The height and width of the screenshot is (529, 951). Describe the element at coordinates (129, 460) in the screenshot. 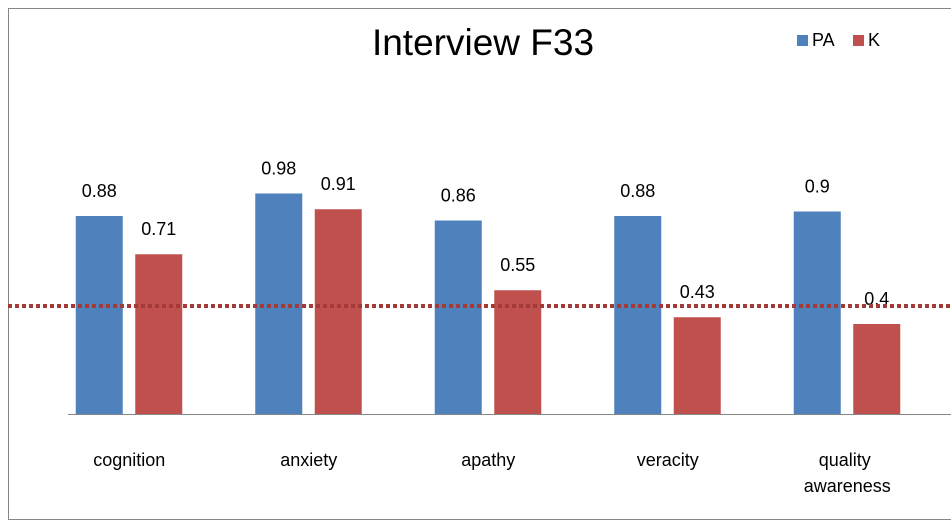

I see `x-tick-label: cognition` at that location.